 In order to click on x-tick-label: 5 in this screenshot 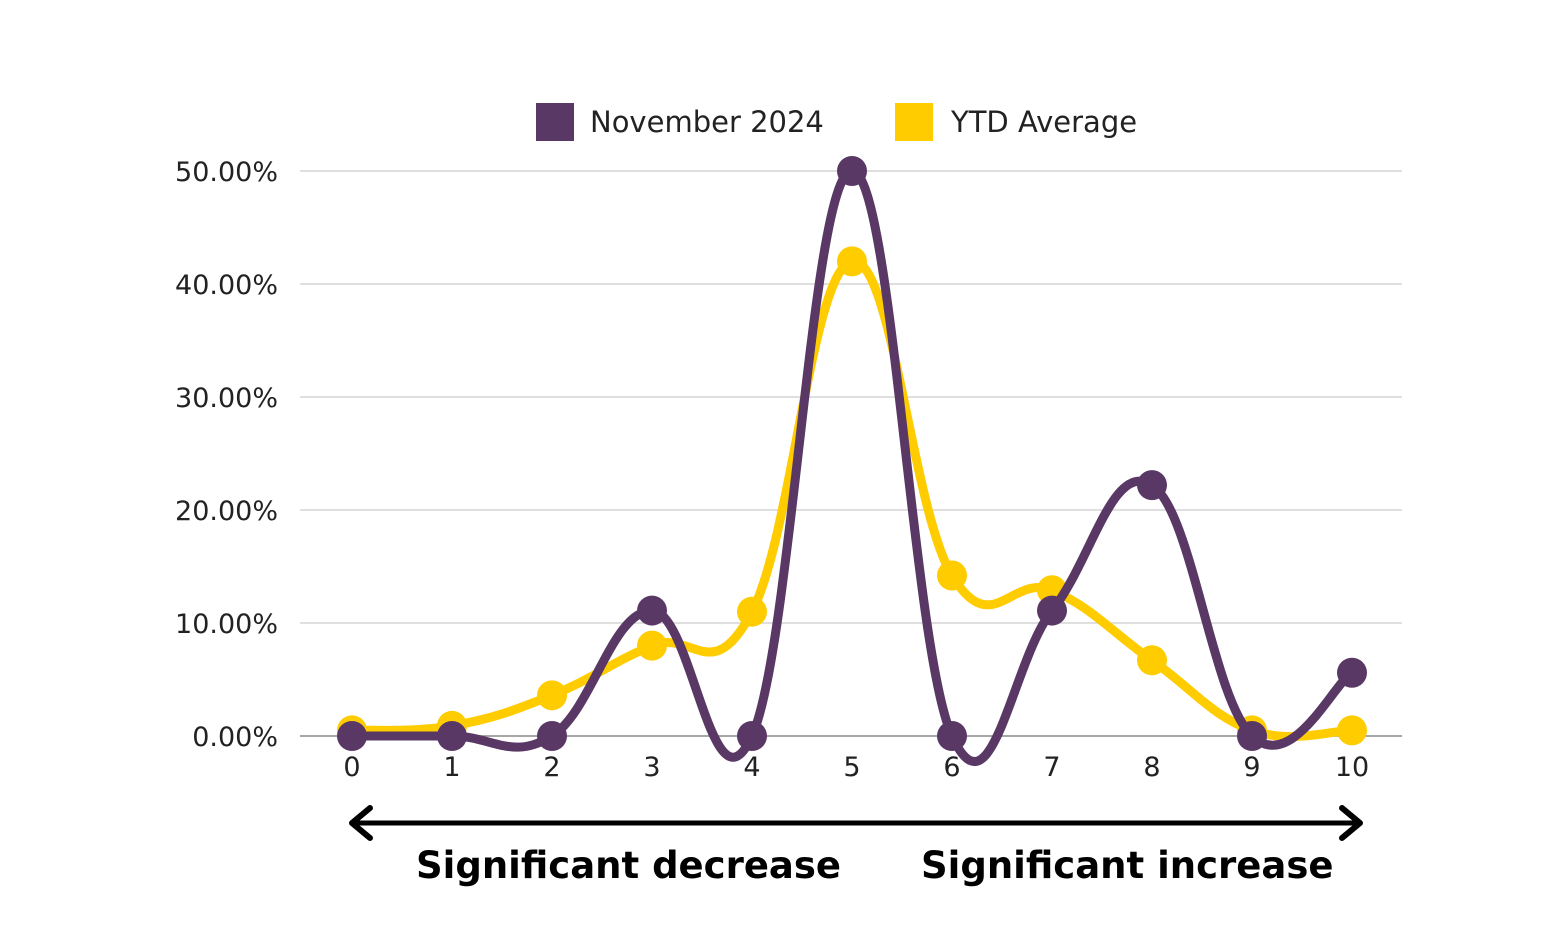, I will do `click(851, 767)`.